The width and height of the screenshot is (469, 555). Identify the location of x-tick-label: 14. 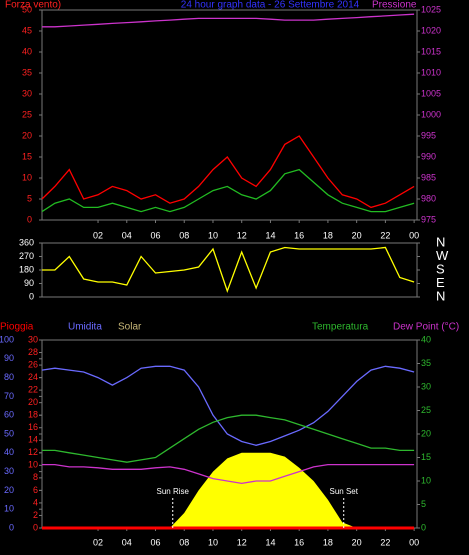
(270, 542).